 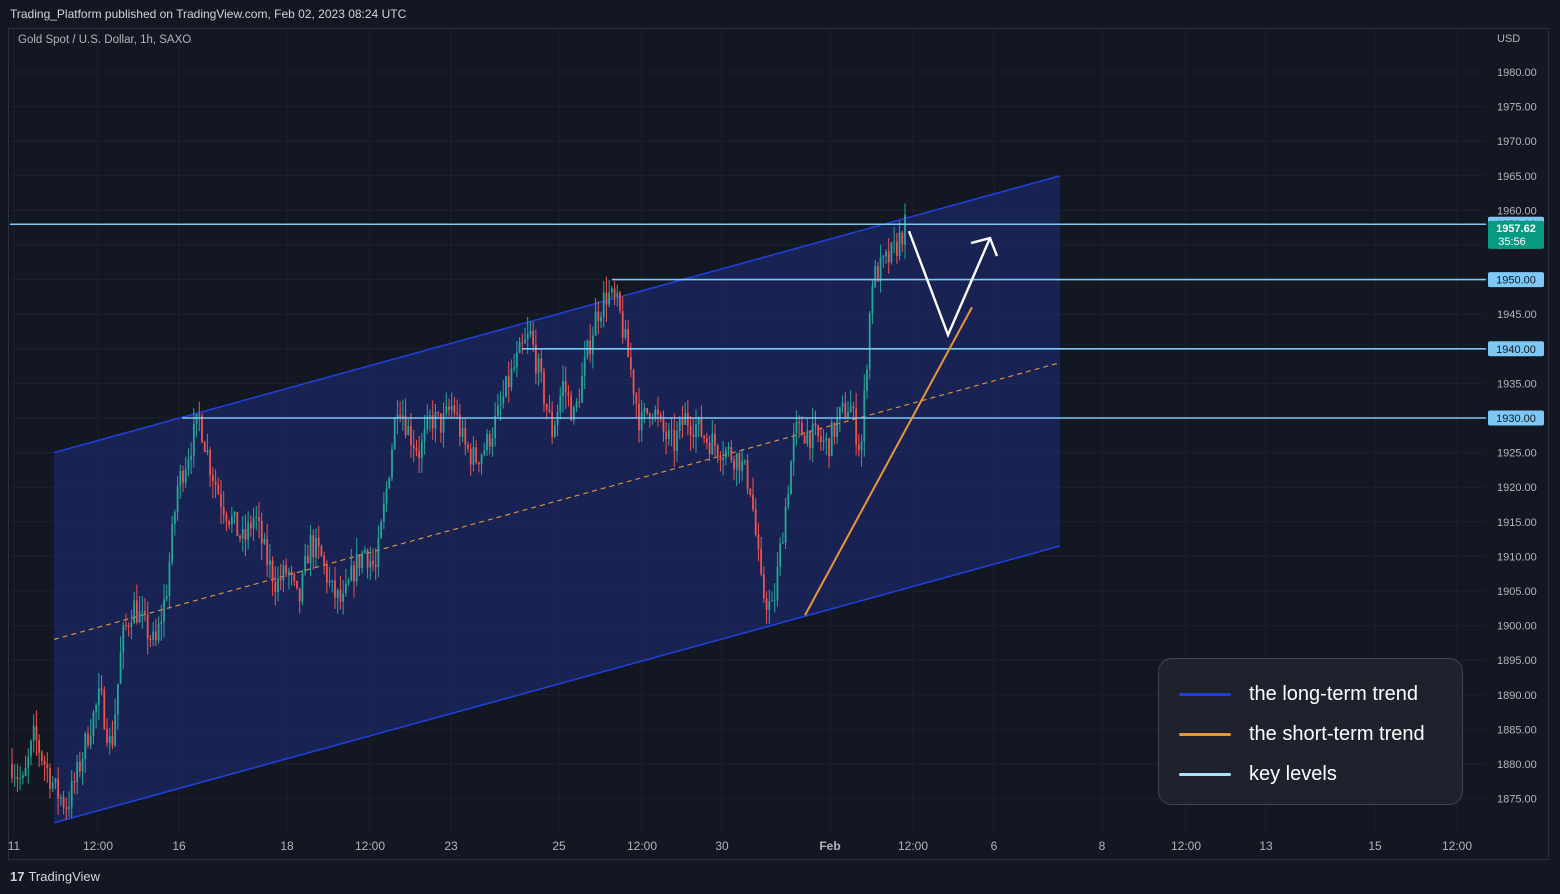 What do you see at coordinates (179, 846) in the screenshot?
I see `time-tick-label: 16` at bounding box center [179, 846].